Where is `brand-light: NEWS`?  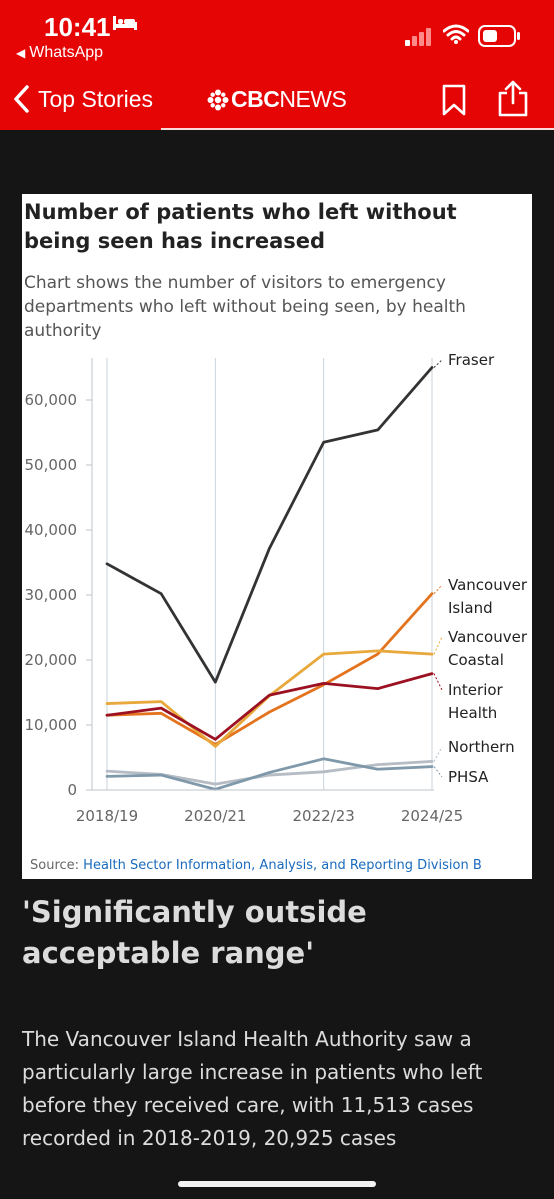 brand-light: NEWS is located at coordinates (313, 99).